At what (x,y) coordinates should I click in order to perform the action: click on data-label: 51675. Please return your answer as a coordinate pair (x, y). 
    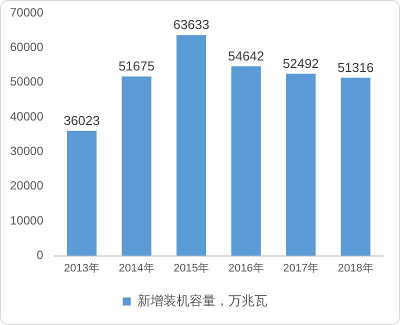
    Looking at the image, I should click on (136, 66).